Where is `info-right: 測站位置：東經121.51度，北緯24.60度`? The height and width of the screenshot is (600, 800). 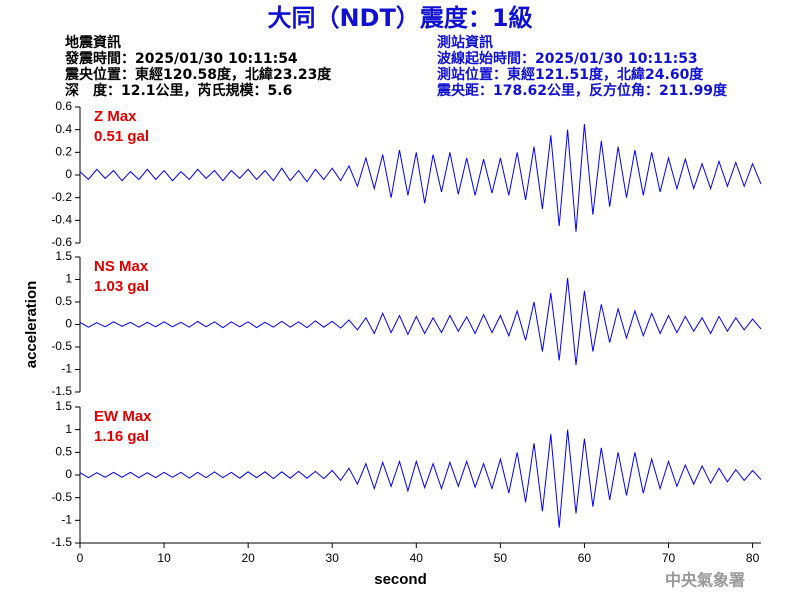
info-right: 測站位置：東經121.51度，北緯24.60度 is located at coordinates (570, 74).